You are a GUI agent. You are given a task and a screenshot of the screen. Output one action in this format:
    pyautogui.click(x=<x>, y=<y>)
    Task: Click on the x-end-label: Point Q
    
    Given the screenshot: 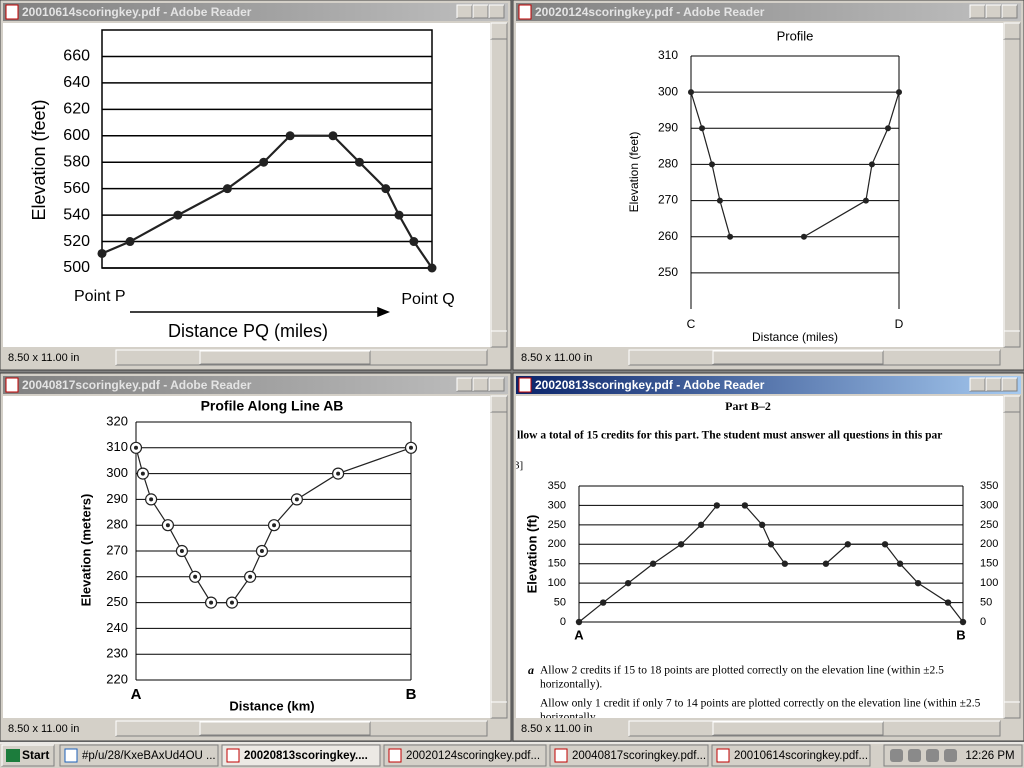 What is the action you would take?
    pyautogui.click(x=427, y=299)
    